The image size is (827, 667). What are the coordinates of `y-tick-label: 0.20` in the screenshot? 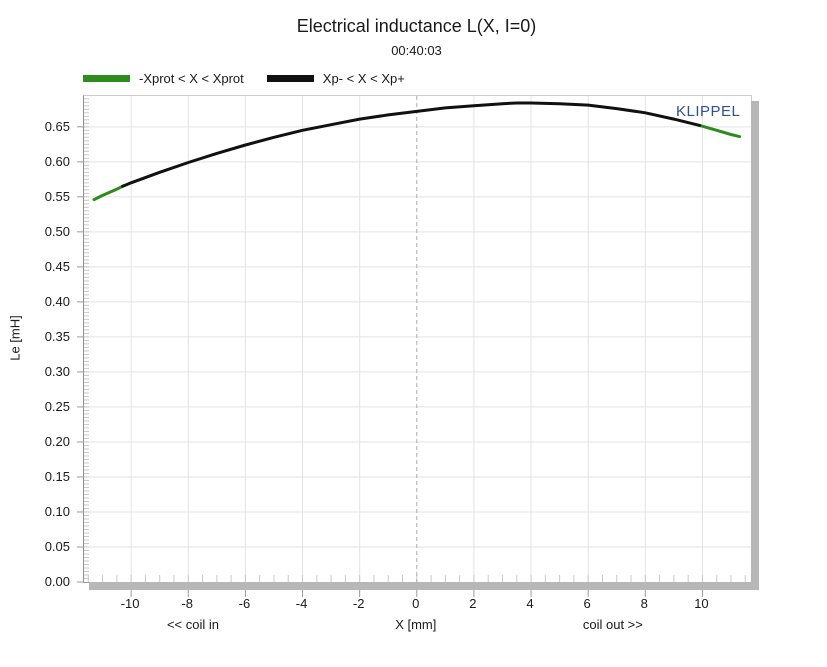 It's located at (57, 441).